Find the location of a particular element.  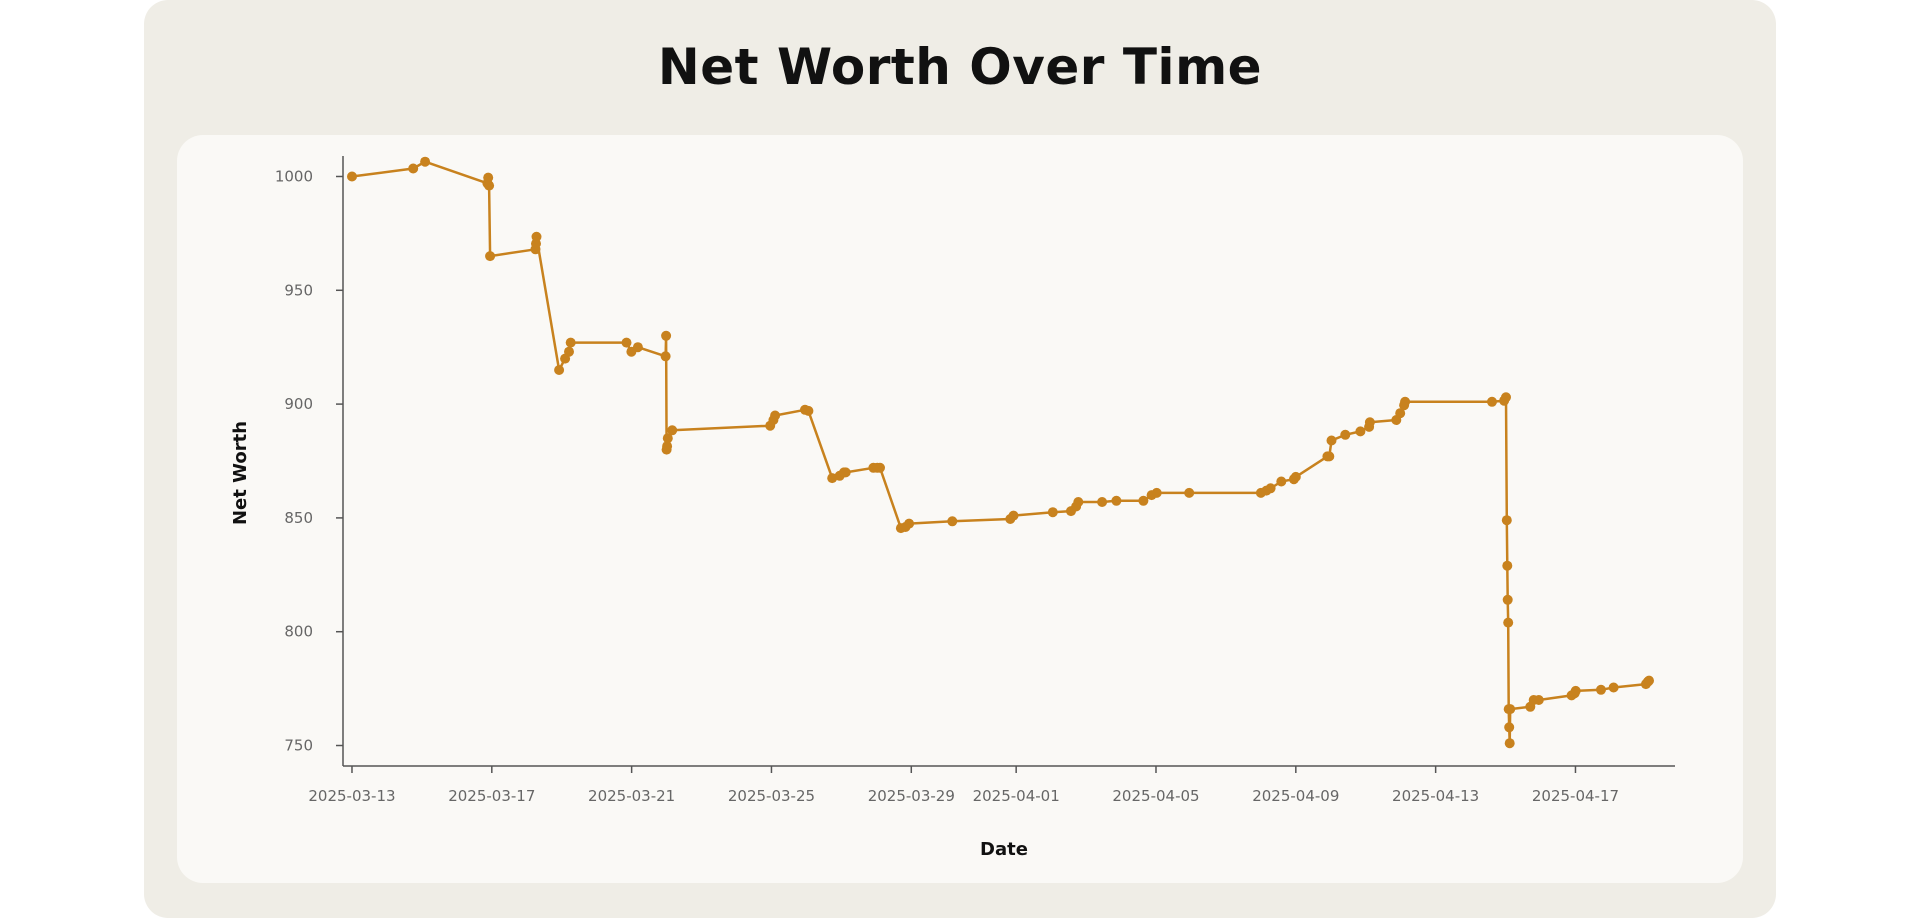

x-tick-label: 2025-03-21 is located at coordinates (631, 796).